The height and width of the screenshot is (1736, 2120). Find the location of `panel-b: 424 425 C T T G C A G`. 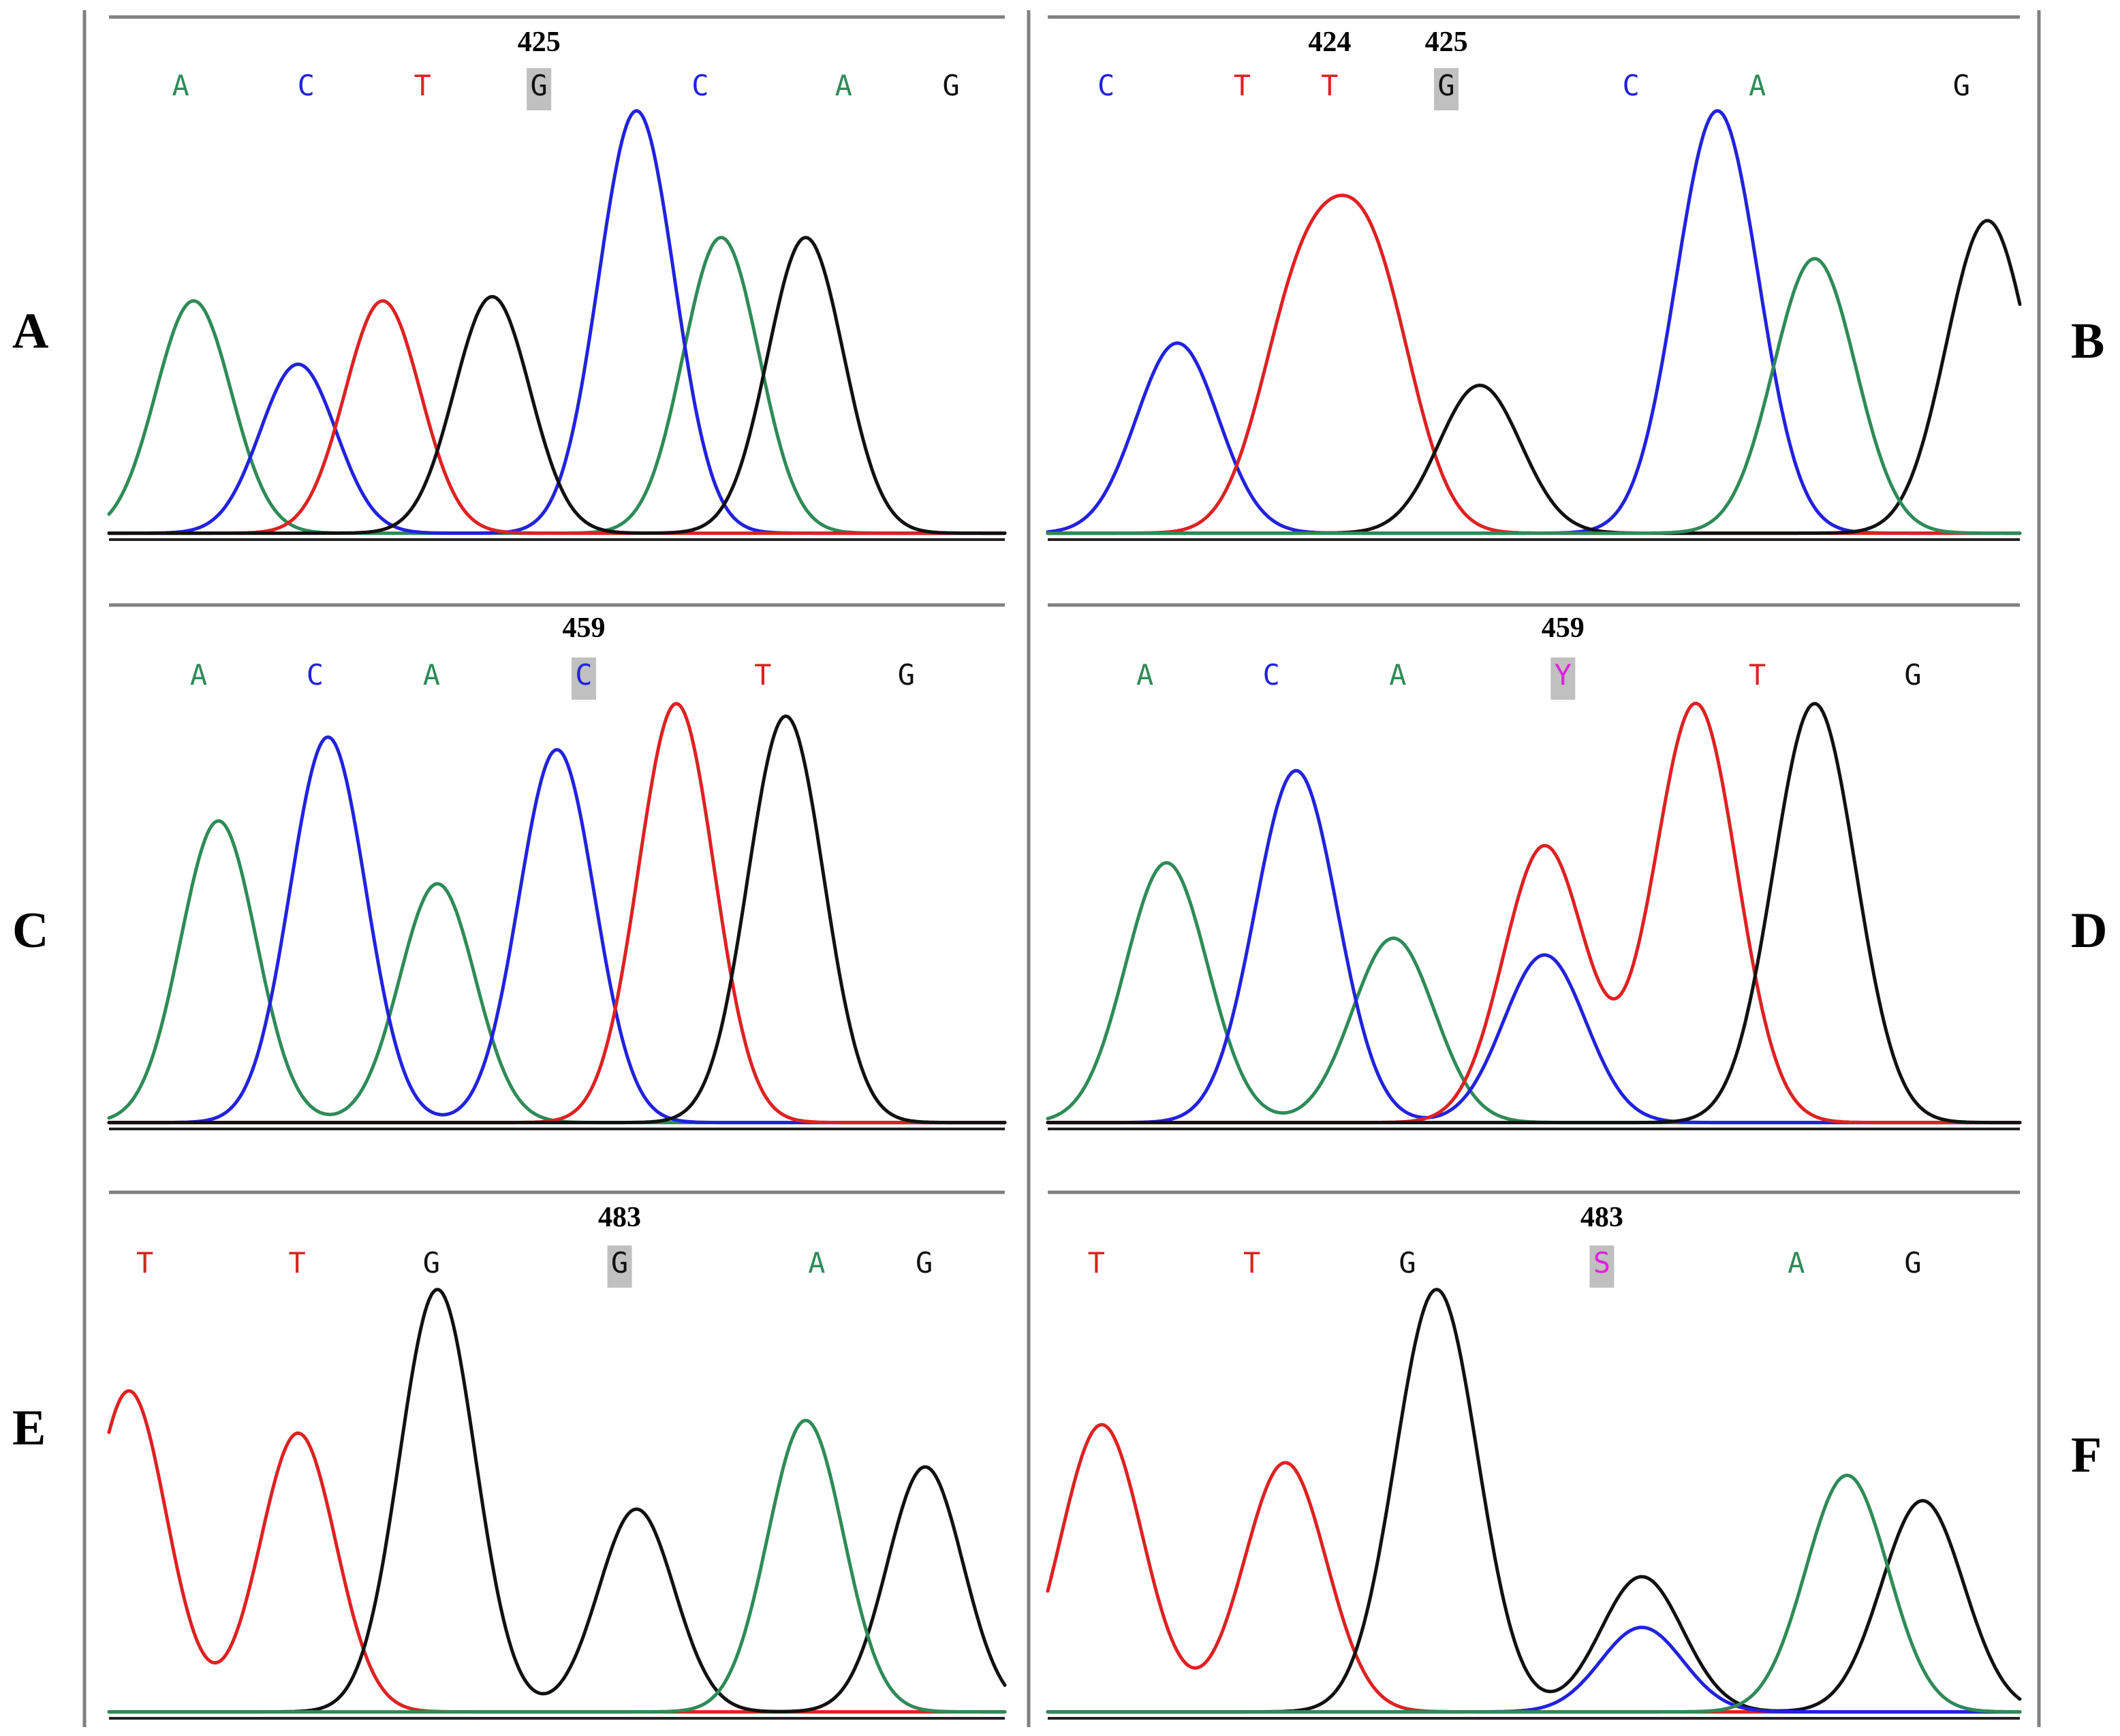

panel-b: 424 425 C T T G C A G is located at coordinates (1534, 278).